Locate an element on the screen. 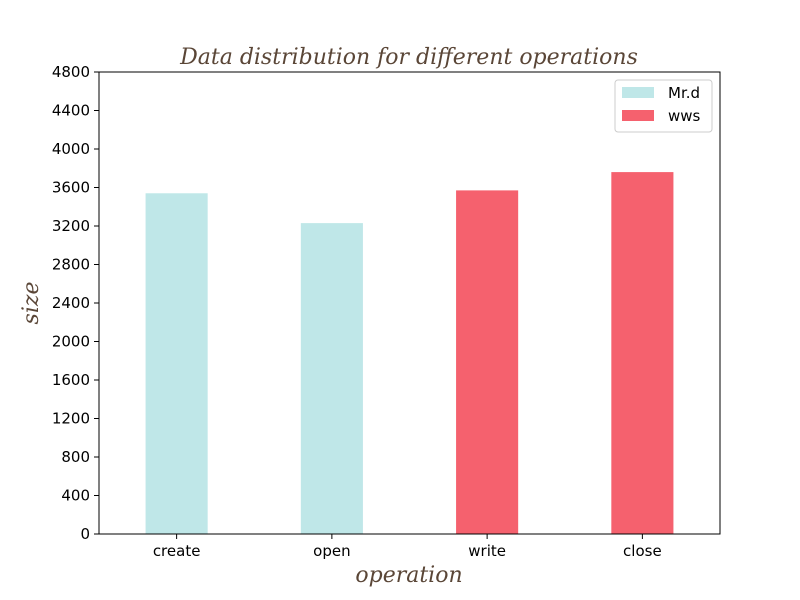  legend-label-Mr.d: Mr.d is located at coordinates (684, 93).